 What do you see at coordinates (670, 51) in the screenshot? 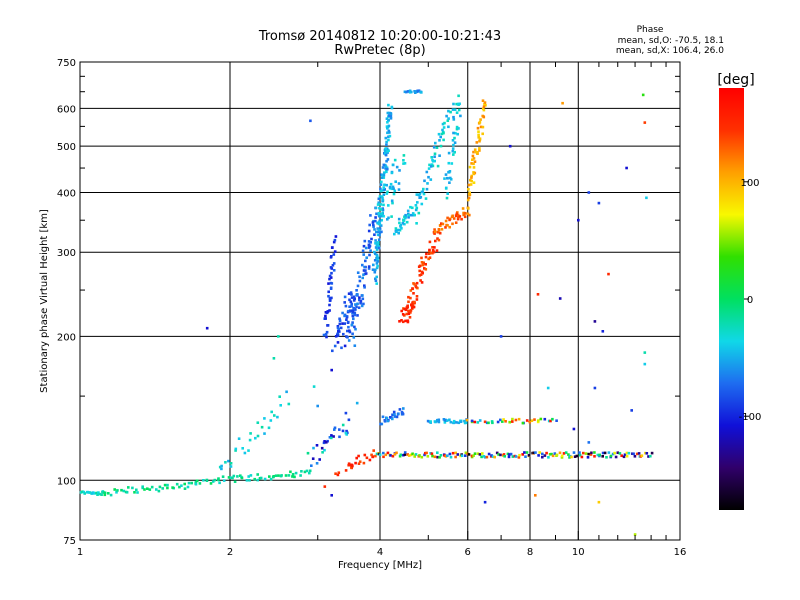
I see `phase-mean-x: mean, sd,X: 106.4, 26.0` at bounding box center [670, 51].